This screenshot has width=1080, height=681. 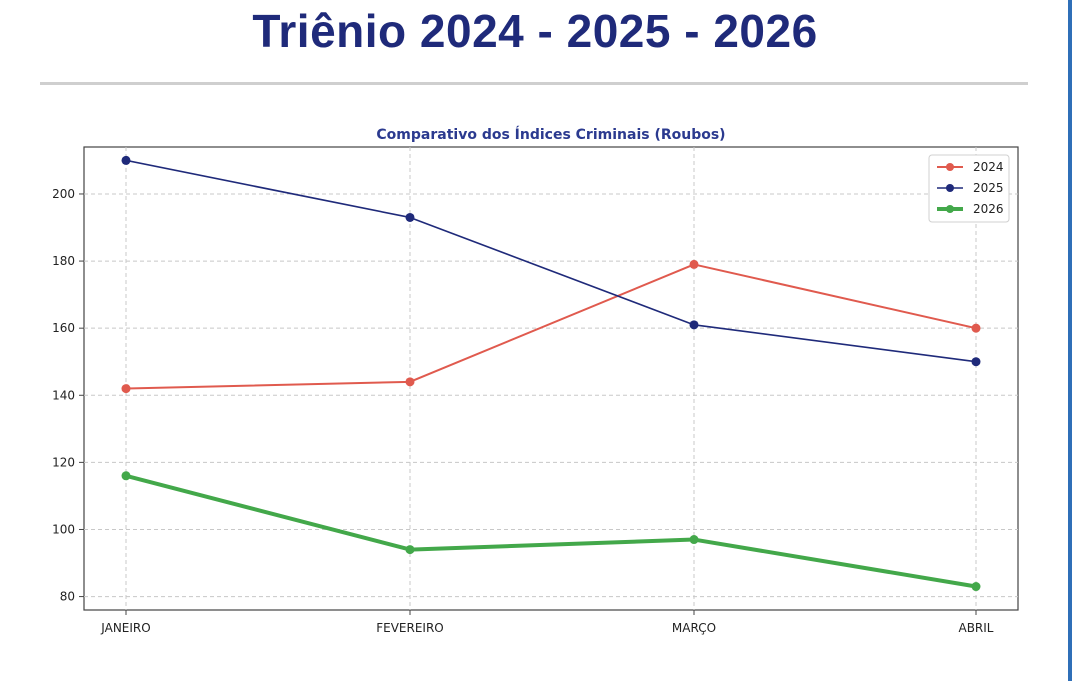 I want to click on x-tick-label: MARÇO, so click(x=694, y=628).